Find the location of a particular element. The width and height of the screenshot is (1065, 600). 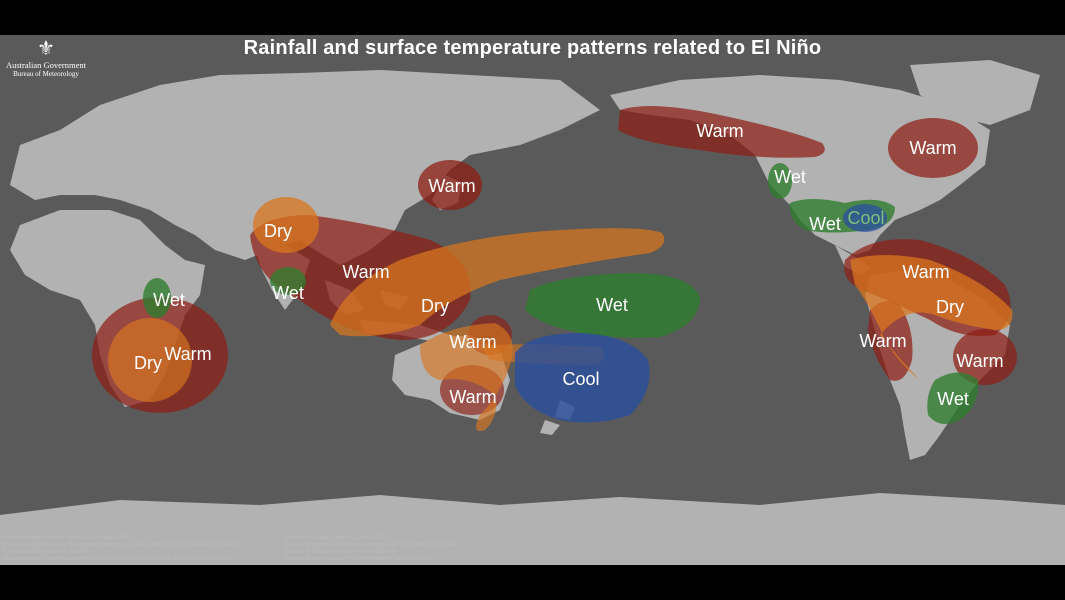

nsa-warm-label: Warm is located at coordinates (925, 272).